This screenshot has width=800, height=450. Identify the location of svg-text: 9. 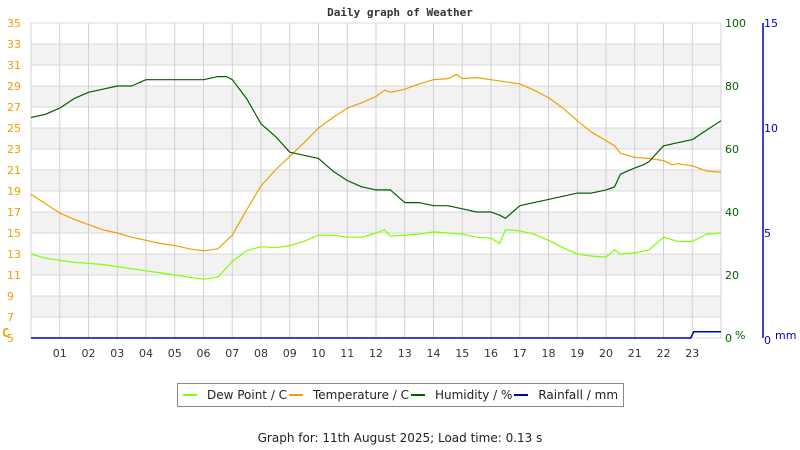
(10, 296).